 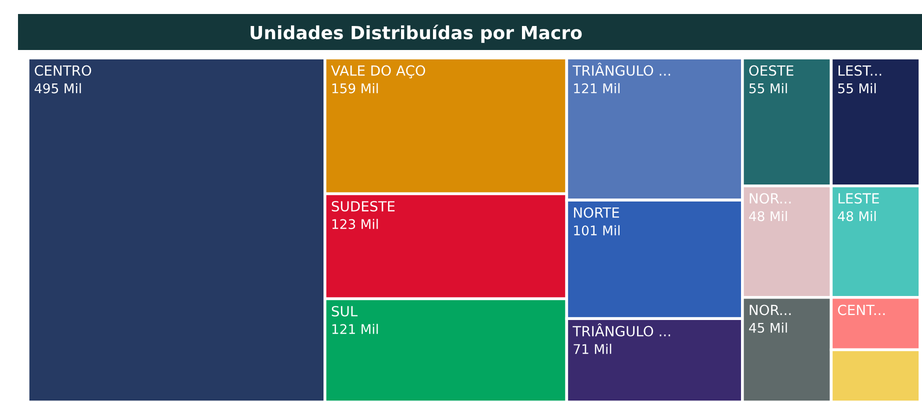 What do you see at coordinates (355, 224) in the screenshot?
I see `data-label: 123 Mil` at bounding box center [355, 224].